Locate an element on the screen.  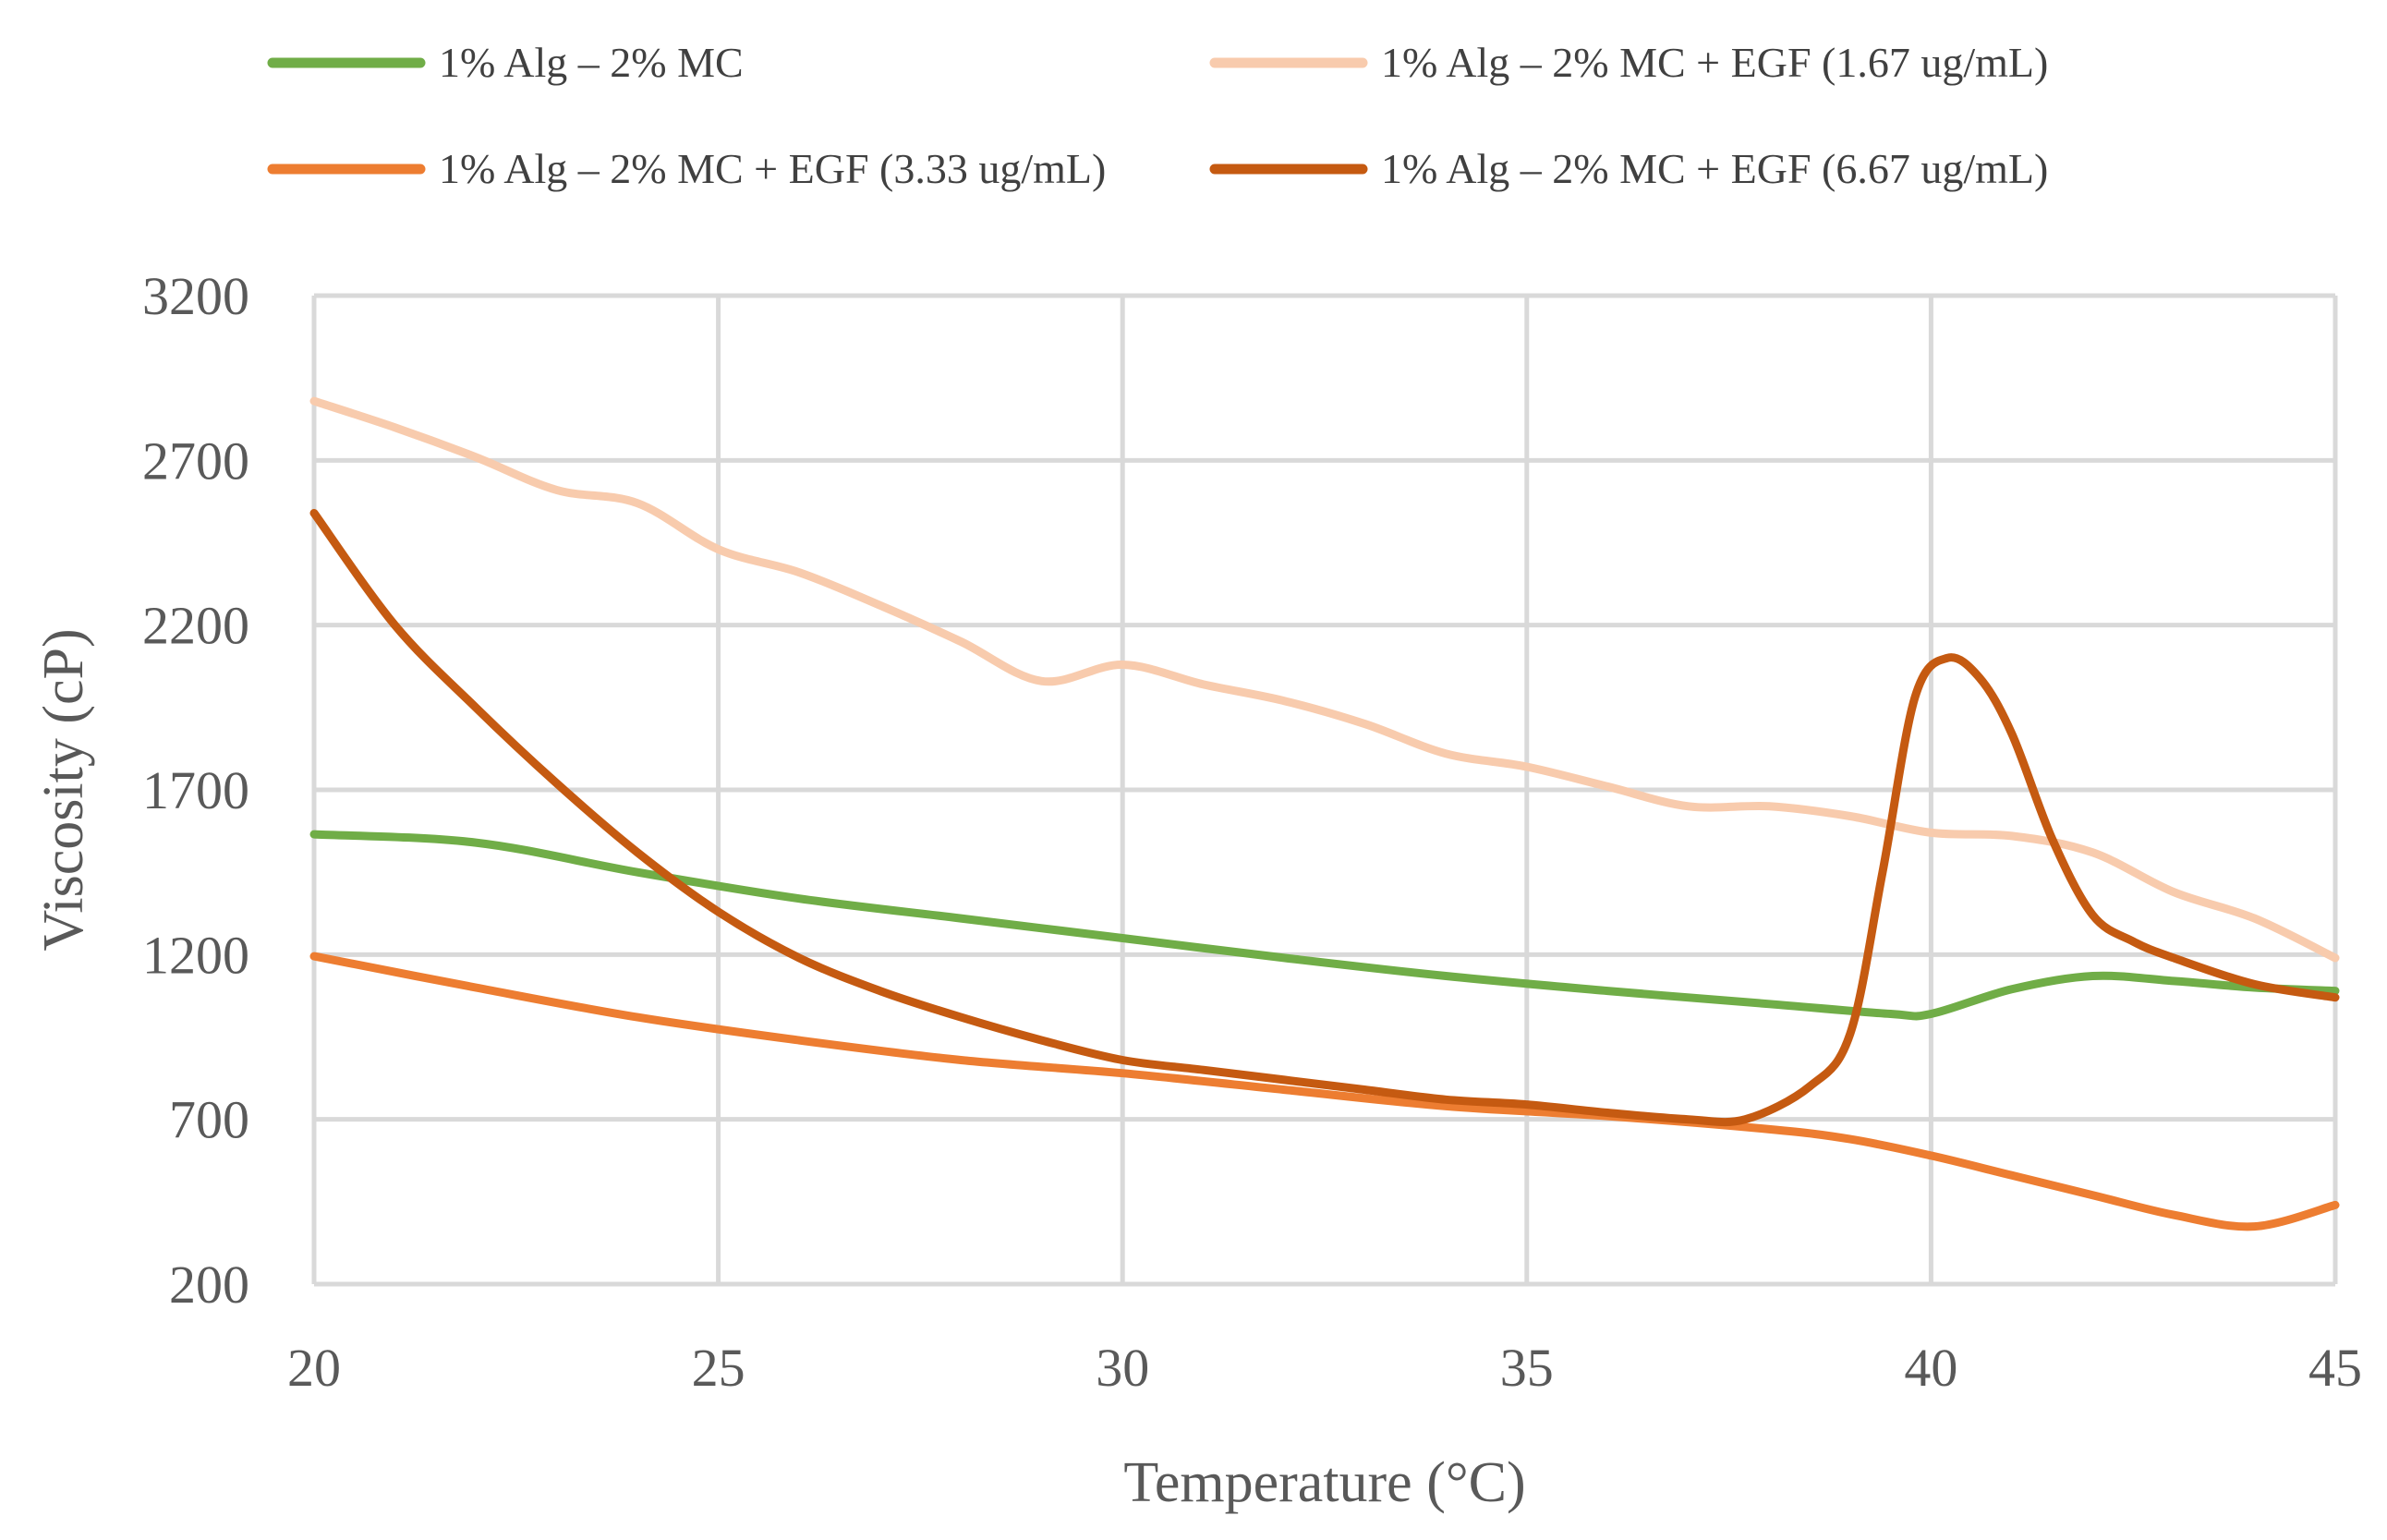
x-tick-label: 35 is located at coordinates (1527, 1368).